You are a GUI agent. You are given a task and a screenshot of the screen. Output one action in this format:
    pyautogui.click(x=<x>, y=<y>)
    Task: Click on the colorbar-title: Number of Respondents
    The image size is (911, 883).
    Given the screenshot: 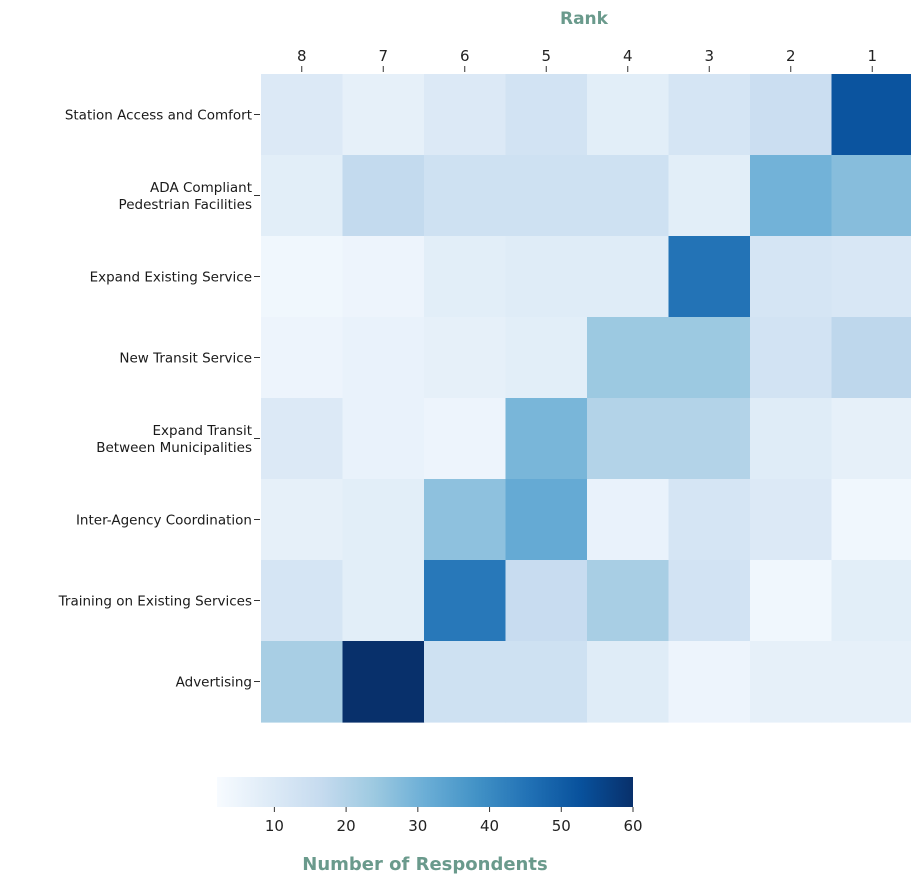 What is the action you would take?
    pyautogui.click(x=424, y=864)
    